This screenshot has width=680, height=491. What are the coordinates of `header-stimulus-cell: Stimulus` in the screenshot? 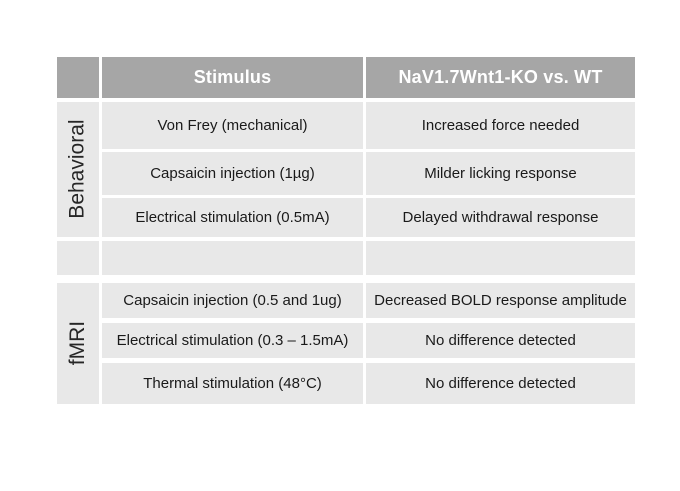 It's located at (232, 77).